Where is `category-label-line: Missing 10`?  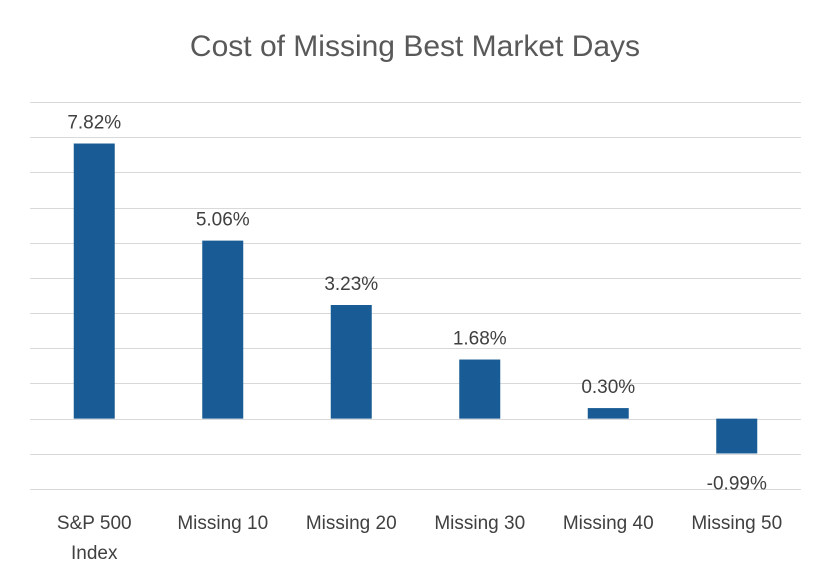 category-label-line: Missing 10 is located at coordinates (222, 523).